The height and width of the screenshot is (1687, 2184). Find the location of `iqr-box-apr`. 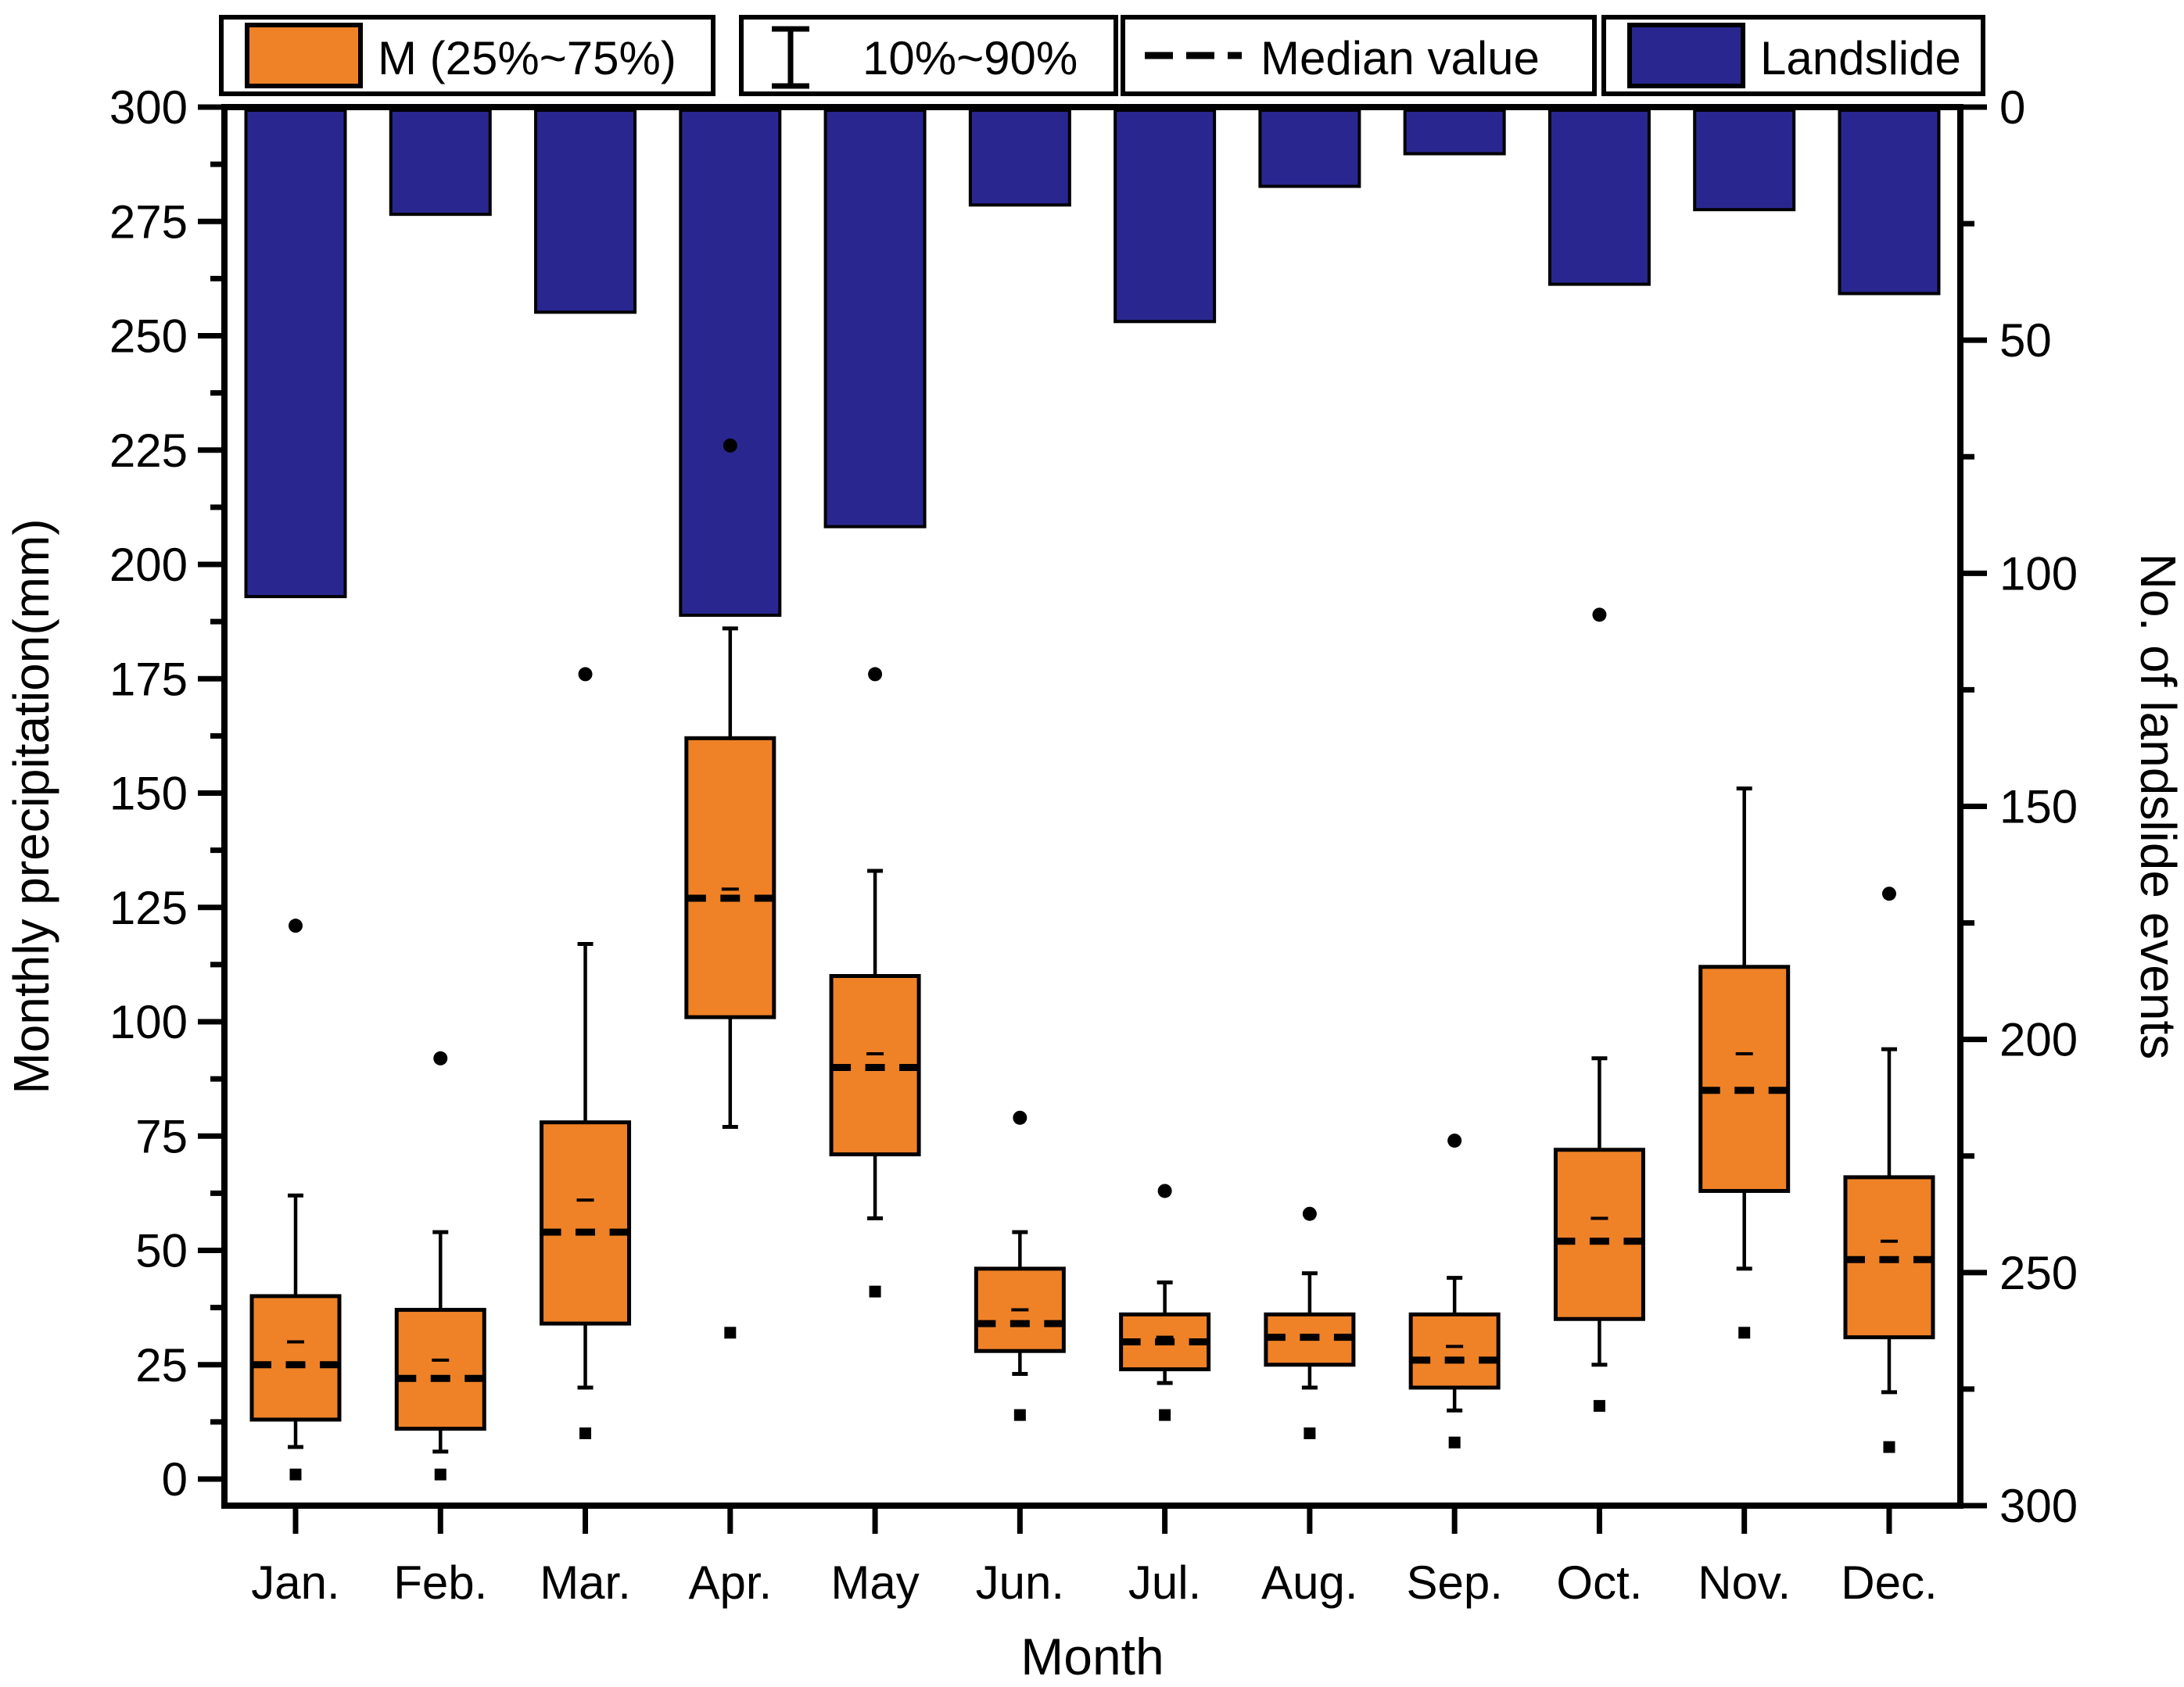

iqr-box-apr is located at coordinates (730, 877).